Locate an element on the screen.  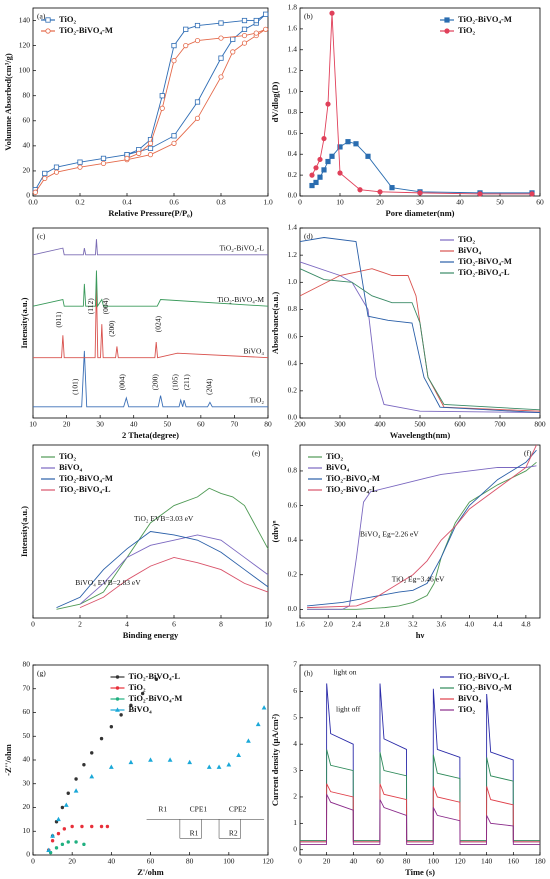
y-tick-label: 0.8 is located at coordinates (293, 111).